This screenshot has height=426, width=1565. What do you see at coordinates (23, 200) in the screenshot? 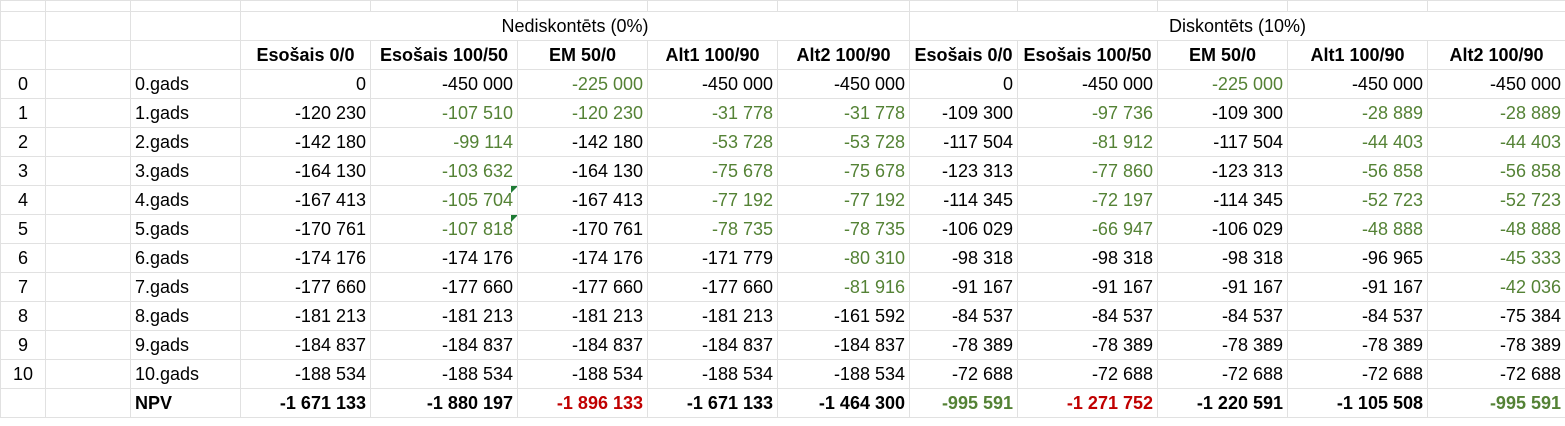
I see `row-index: 4` at bounding box center [23, 200].